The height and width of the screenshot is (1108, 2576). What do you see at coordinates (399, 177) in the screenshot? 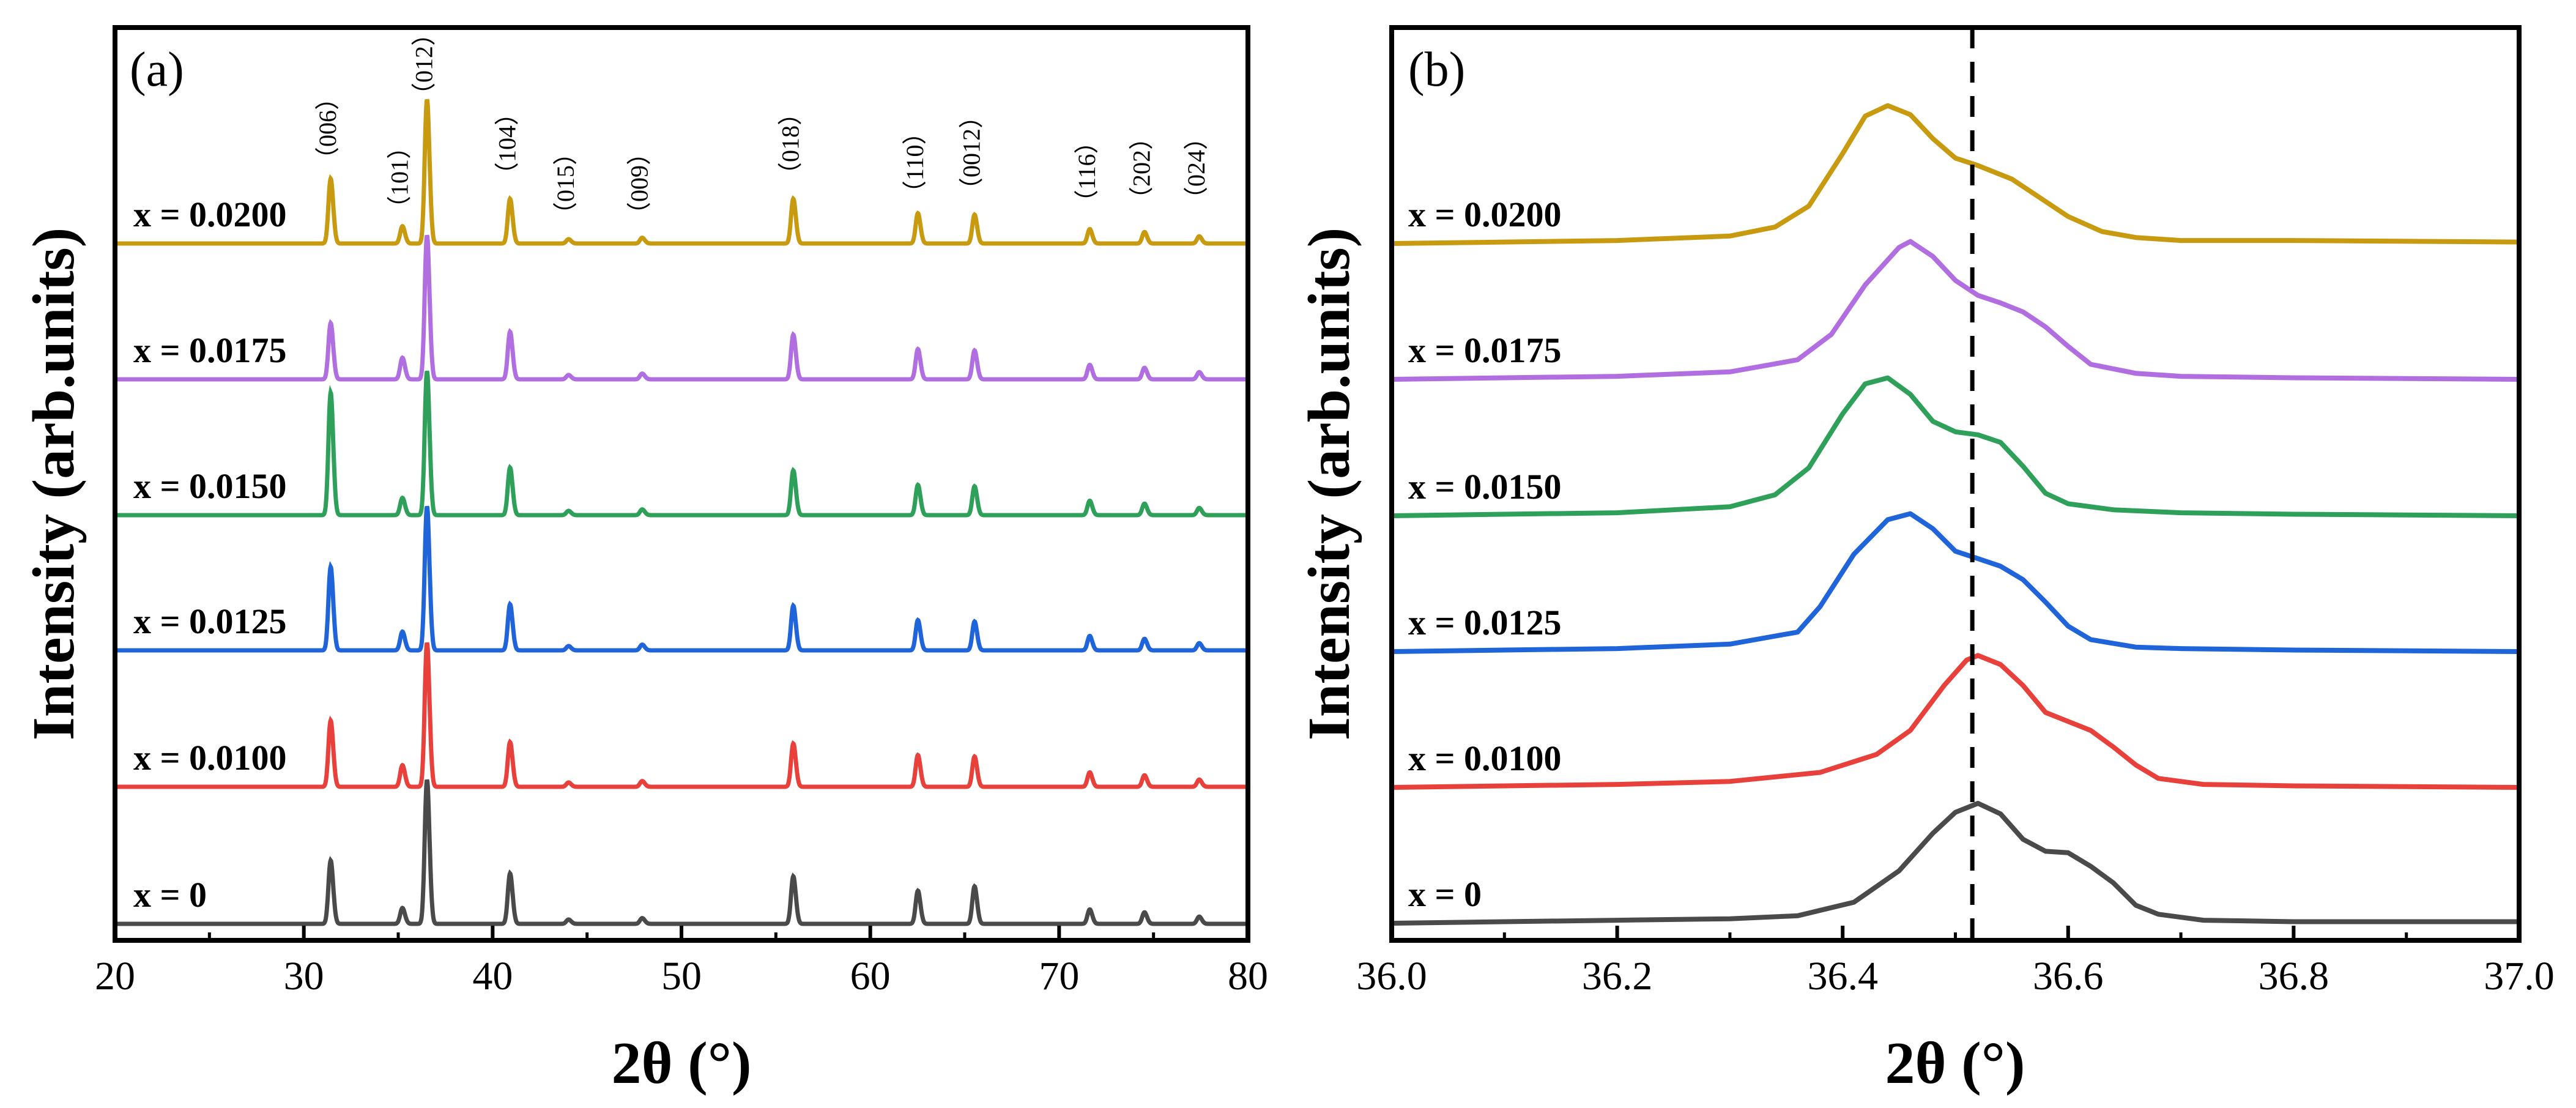
I see `peak-label: （101）` at bounding box center [399, 177].